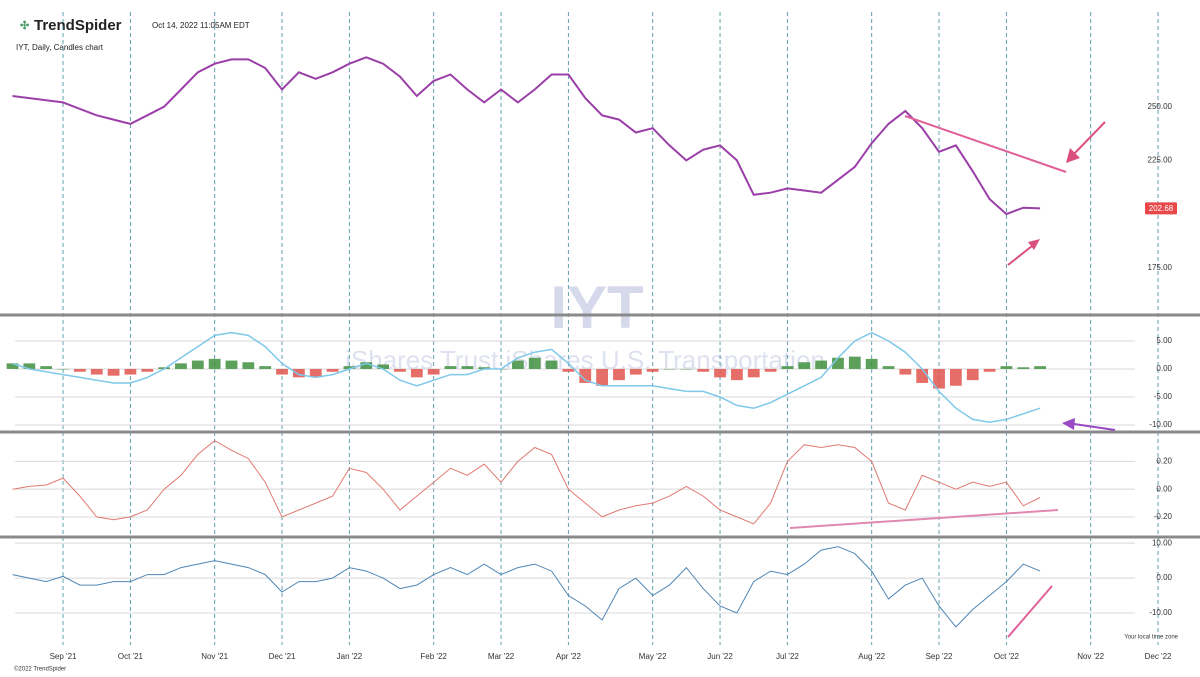  Describe the element at coordinates (787, 656) in the screenshot. I see `x-tick-label: Jul '22` at that location.